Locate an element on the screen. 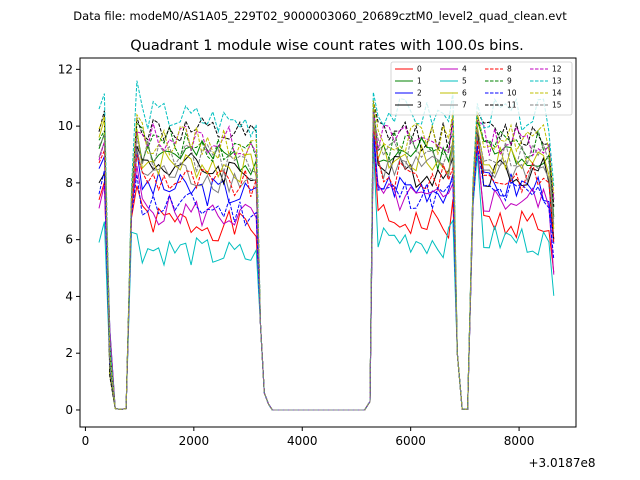  legend-label-2: 2 is located at coordinates (419, 93).